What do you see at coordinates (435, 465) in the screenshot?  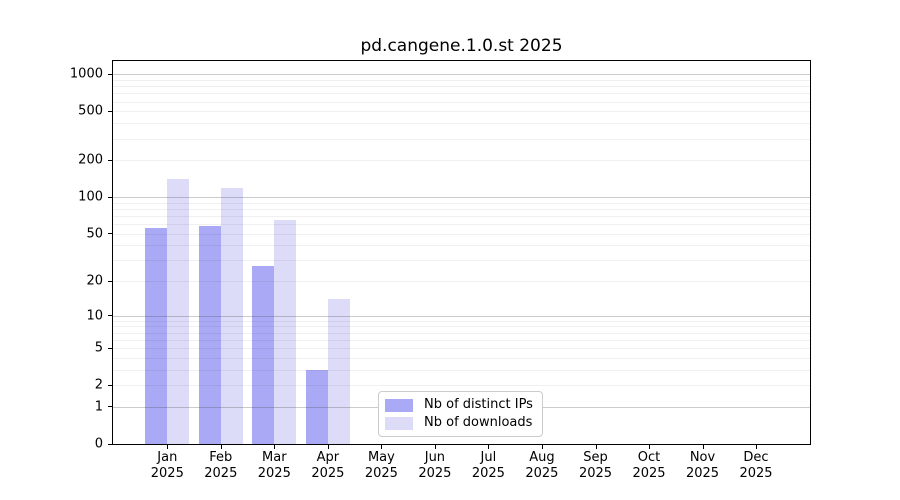 I see `x-tick-label-jun: Jun 2025` at bounding box center [435, 465].